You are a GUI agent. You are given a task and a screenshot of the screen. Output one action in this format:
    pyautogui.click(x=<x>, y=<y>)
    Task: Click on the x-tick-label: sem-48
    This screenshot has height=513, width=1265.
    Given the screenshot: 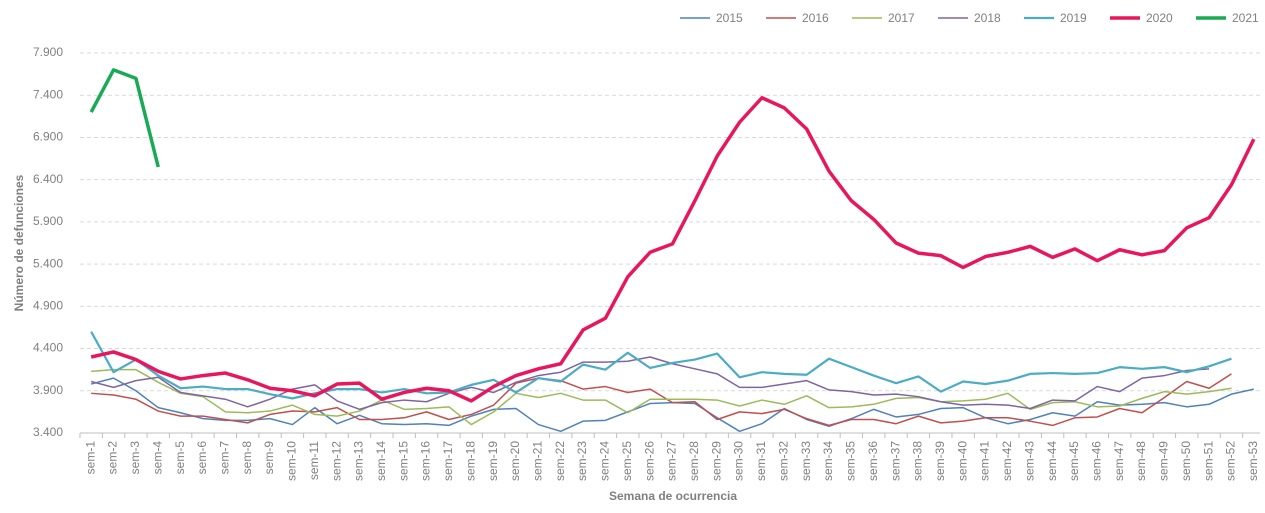 What is the action you would take?
    pyautogui.click(x=1141, y=461)
    